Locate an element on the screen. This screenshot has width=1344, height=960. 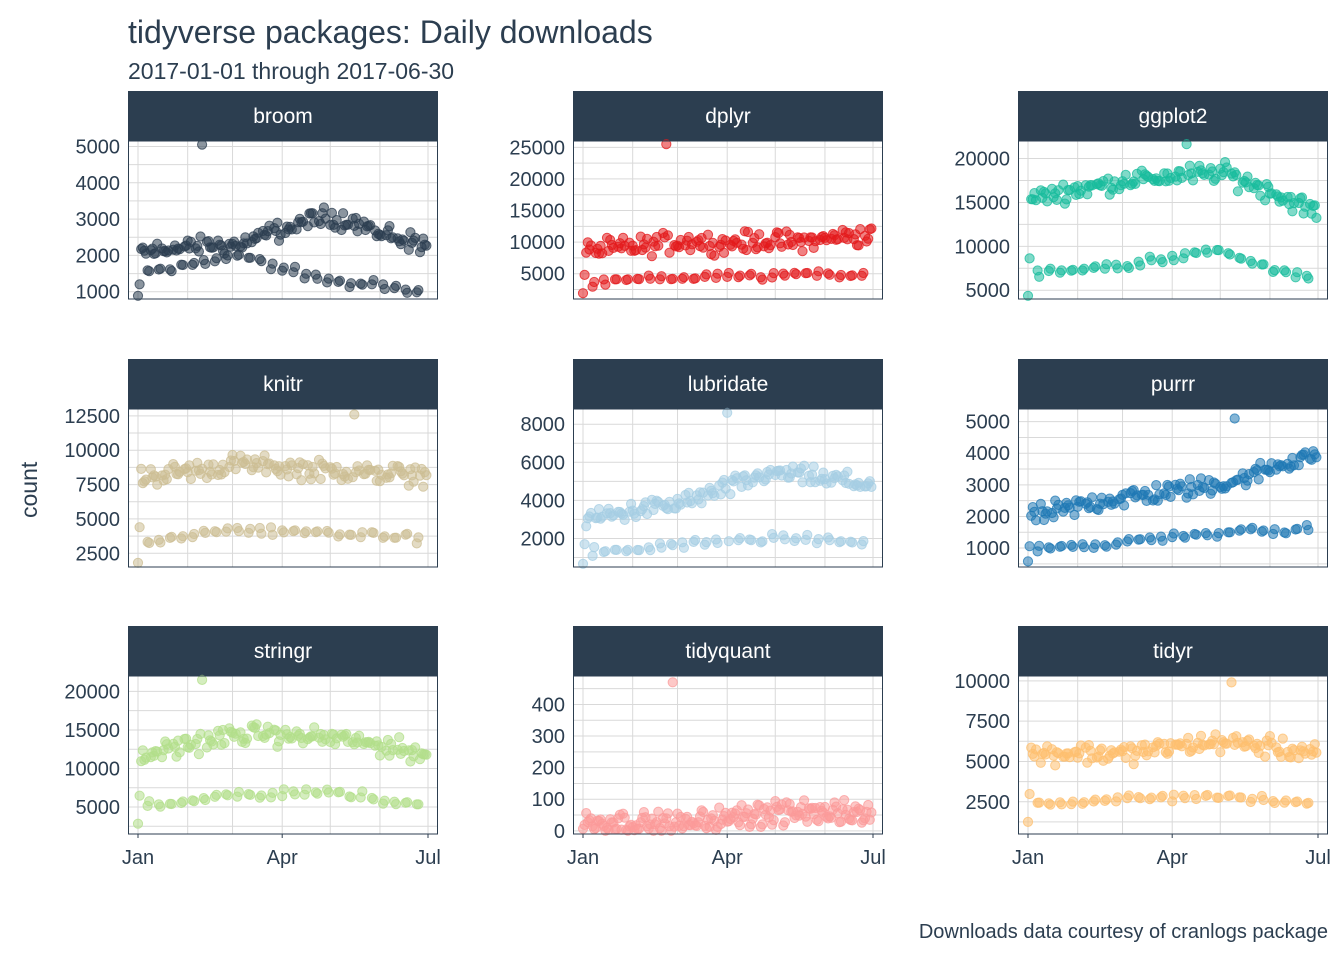
facet-strip-label: broom is located at coordinates (283, 116).